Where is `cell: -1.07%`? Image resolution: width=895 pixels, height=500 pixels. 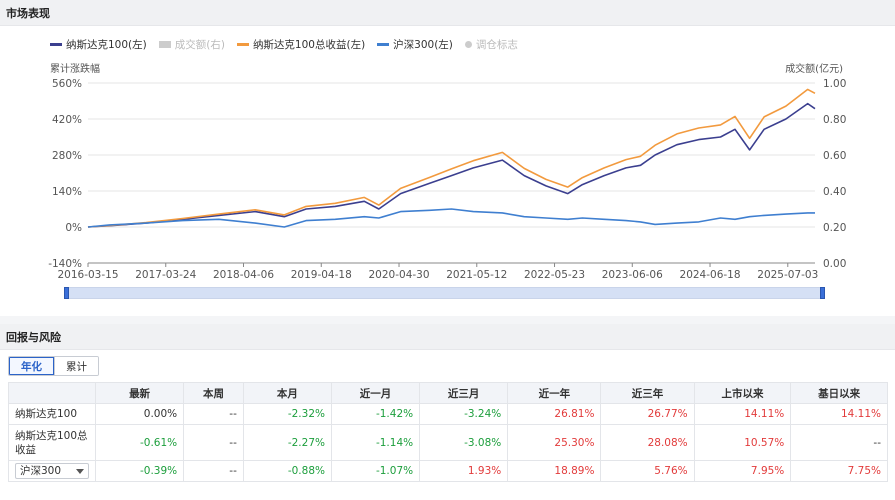 cell: -1.07% is located at coordinates (375, 471).